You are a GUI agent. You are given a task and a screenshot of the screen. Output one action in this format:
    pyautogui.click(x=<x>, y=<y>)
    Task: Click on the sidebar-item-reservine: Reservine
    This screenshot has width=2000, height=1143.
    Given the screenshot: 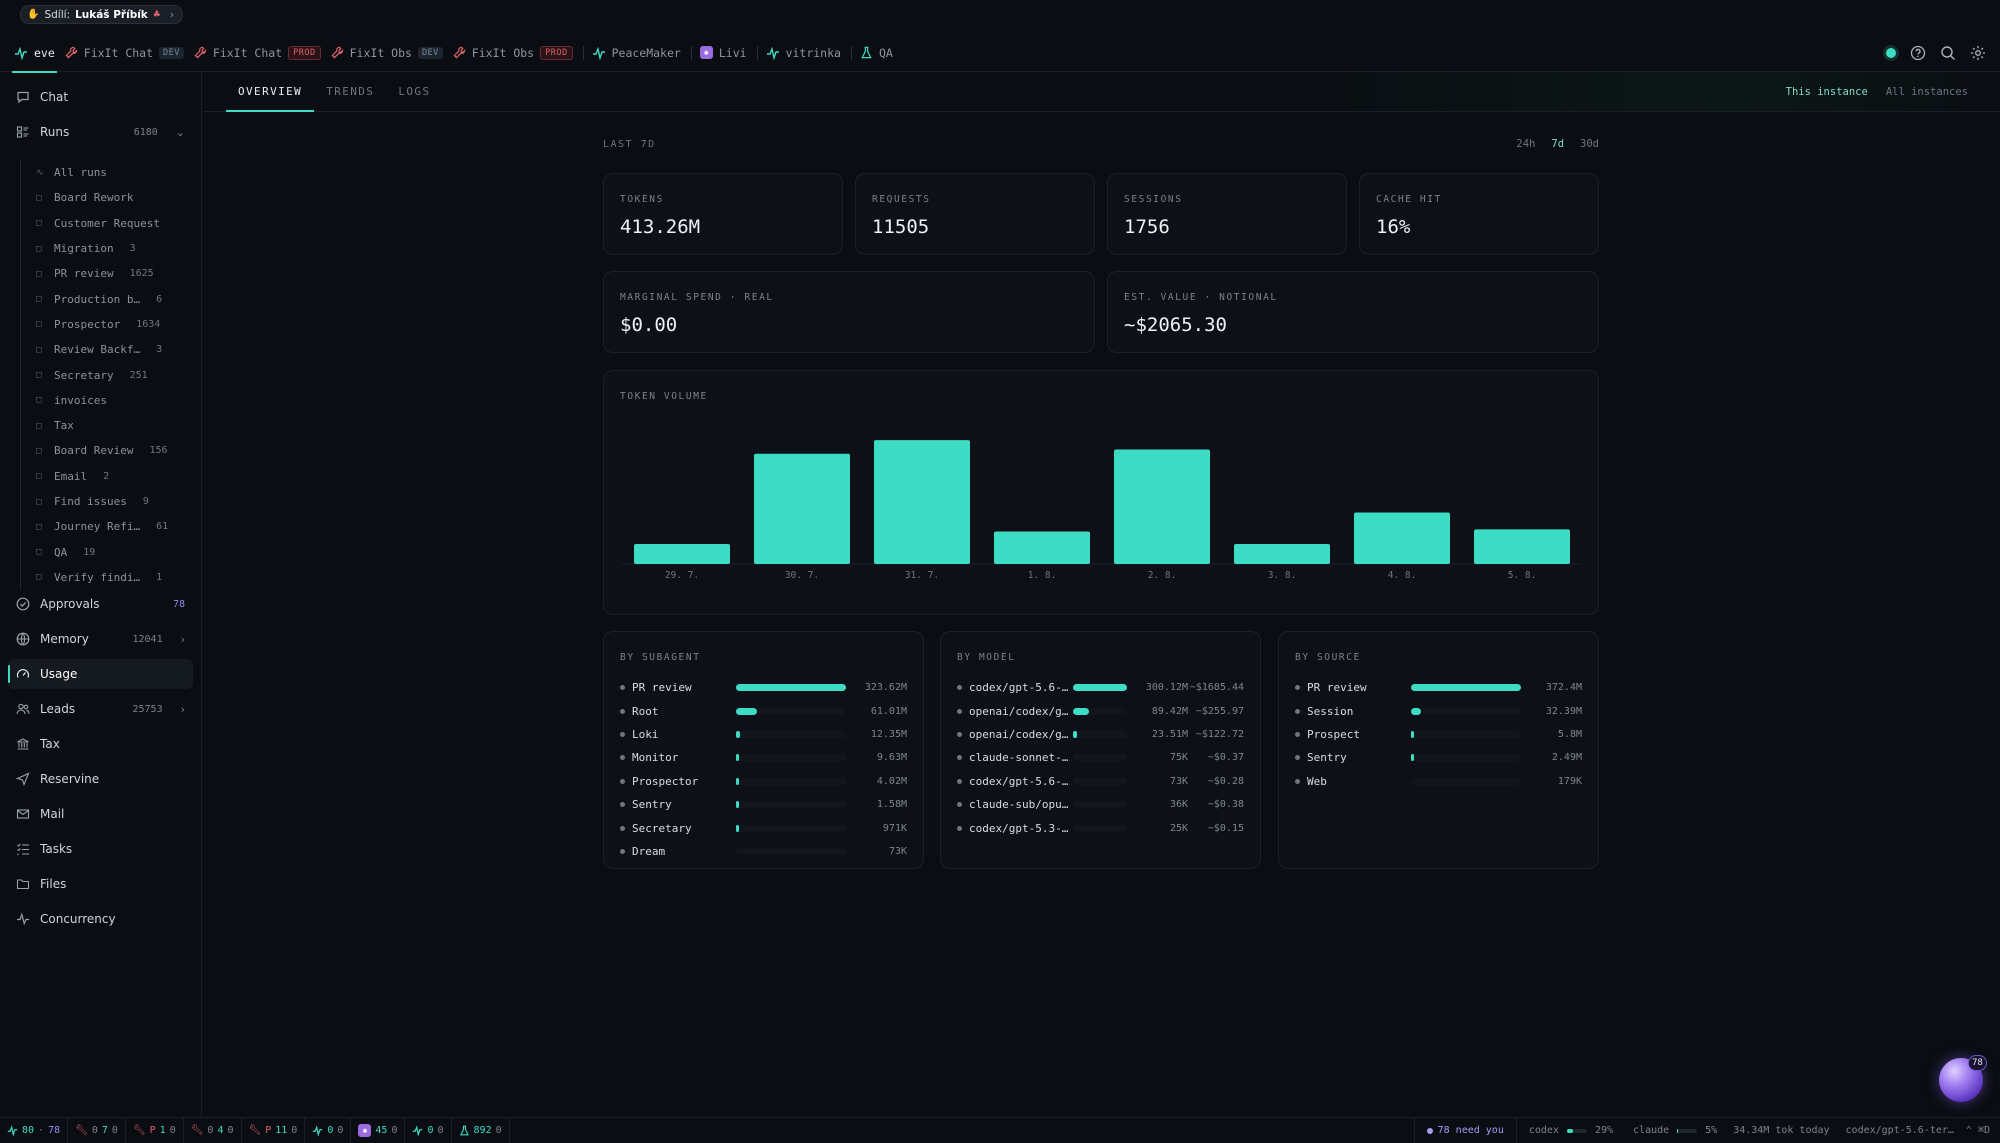 What is the action you would take?
    pyautogui.click(x=100, y=779)
    